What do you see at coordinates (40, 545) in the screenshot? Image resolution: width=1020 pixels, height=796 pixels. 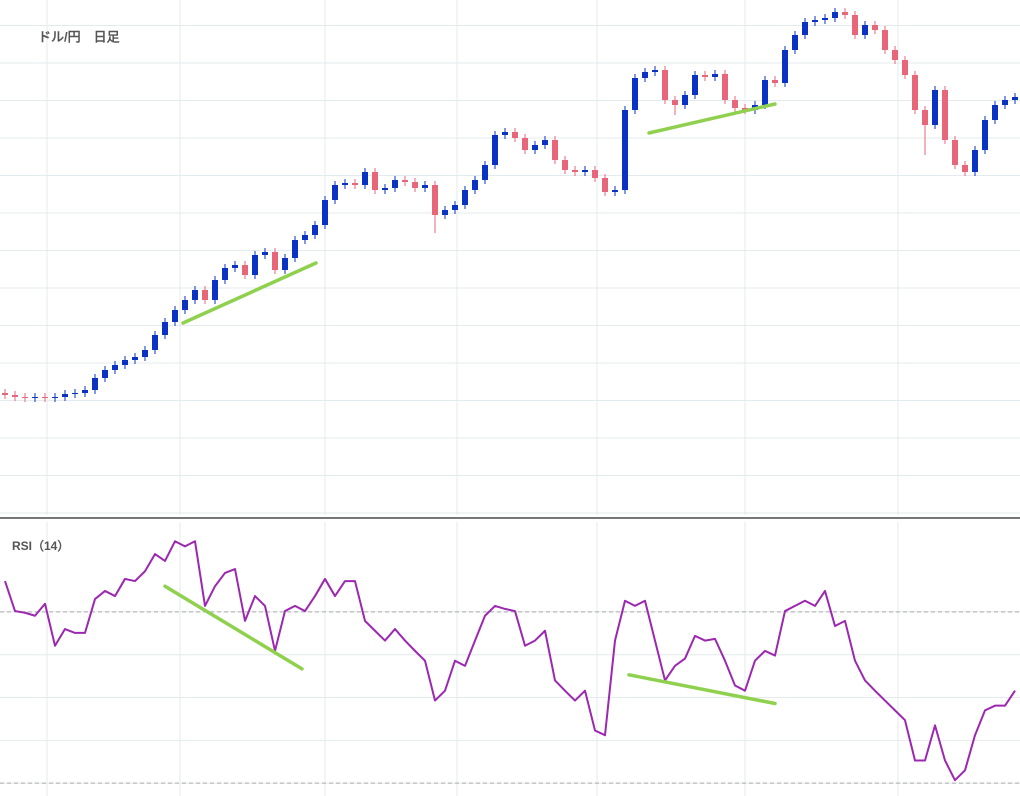 I see `rsi-title: RSI（14）` at bounding box center [40, 545].